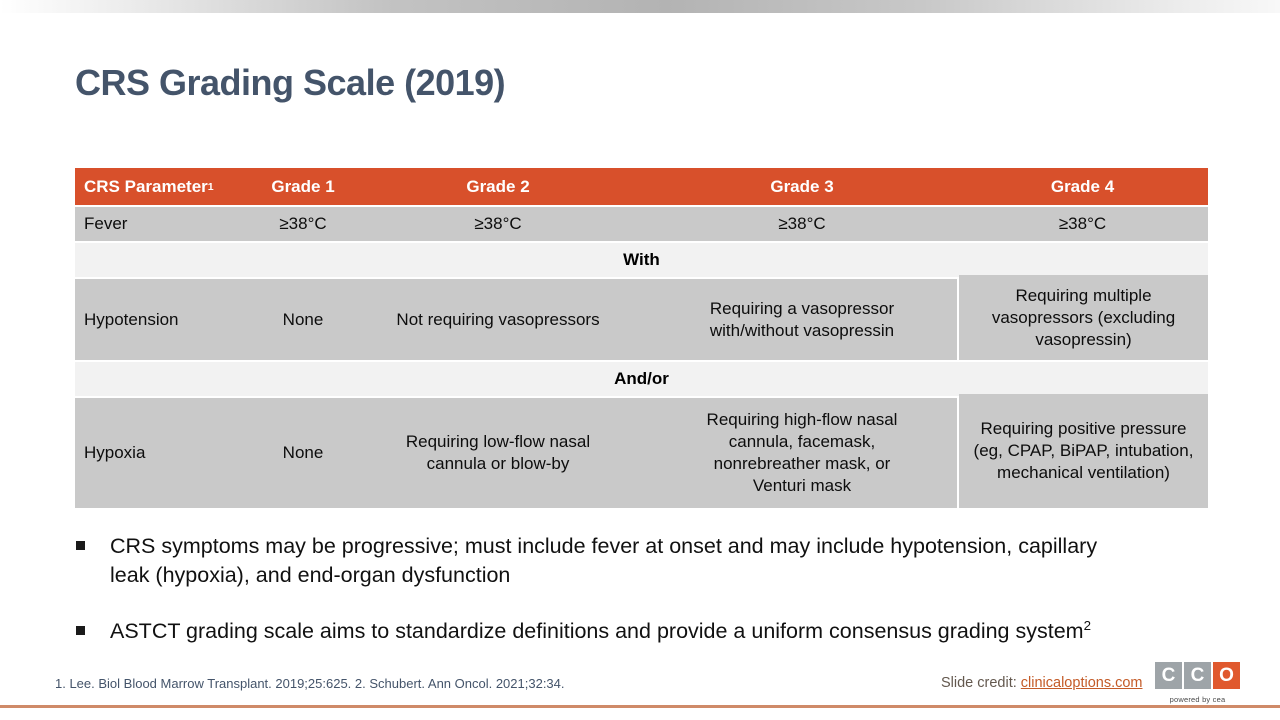  Describe the element at coordinates (640, 6) in the screenshot. I see `top-gradient-bar` at that location.